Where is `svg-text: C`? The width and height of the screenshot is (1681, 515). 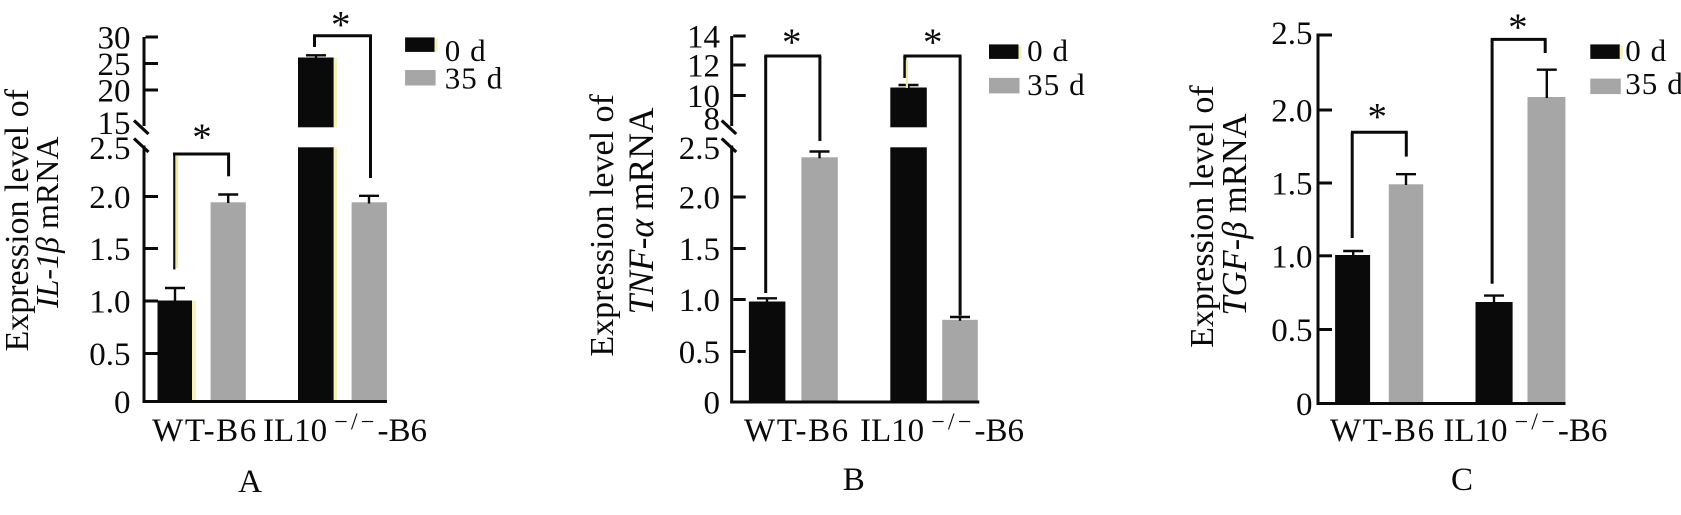 svg-text: C is located at coordinates (1462, 480).